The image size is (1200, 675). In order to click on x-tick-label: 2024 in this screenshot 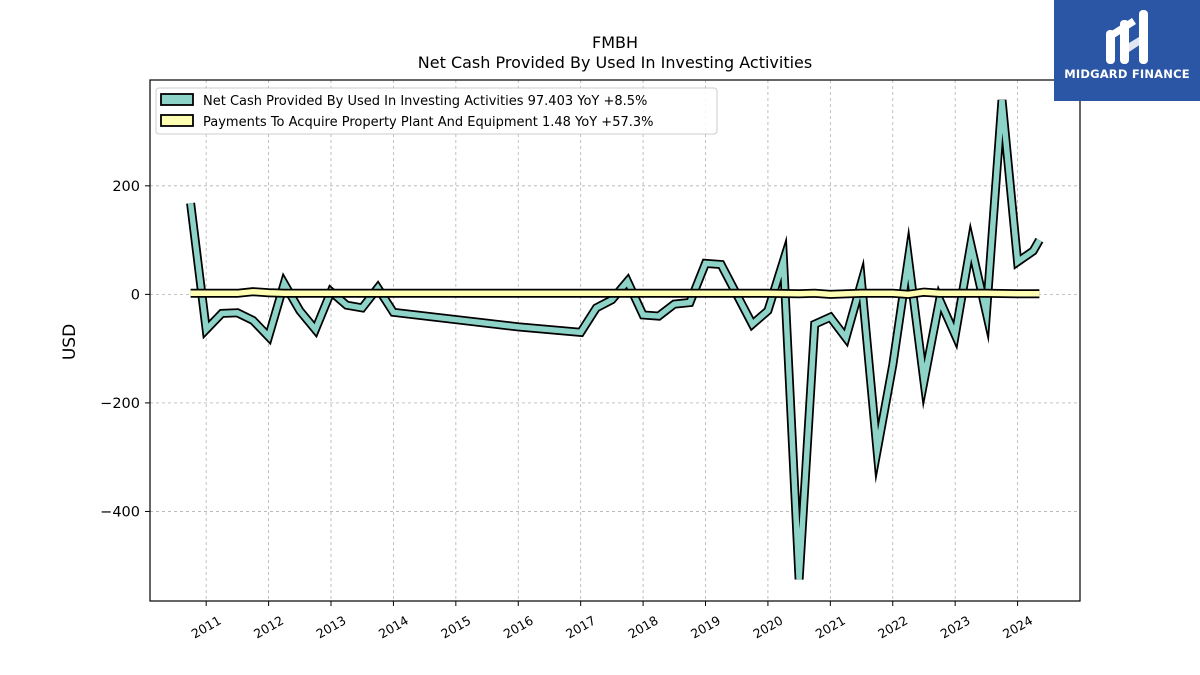, I will do `click(1017, 627)`.